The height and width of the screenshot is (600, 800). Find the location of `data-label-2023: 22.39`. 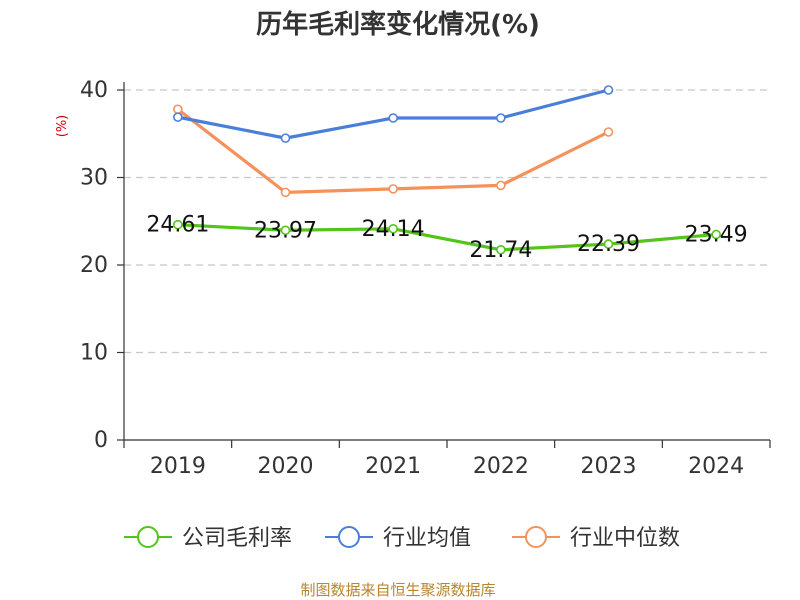

data-label-2023: 22.39 is located at coordinates (608, 244).